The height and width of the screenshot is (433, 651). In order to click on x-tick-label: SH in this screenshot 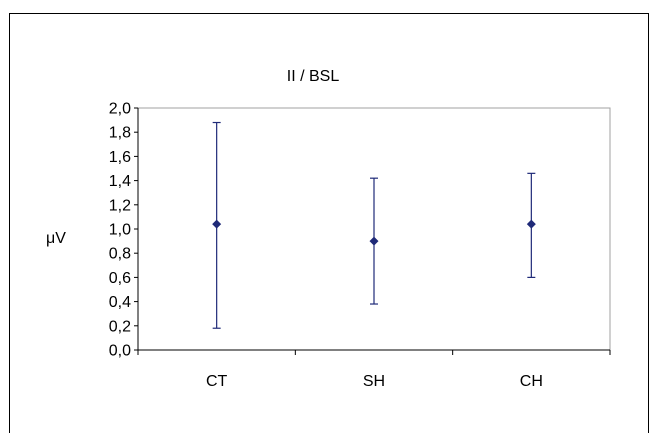, I will do `click(374, 381)`.